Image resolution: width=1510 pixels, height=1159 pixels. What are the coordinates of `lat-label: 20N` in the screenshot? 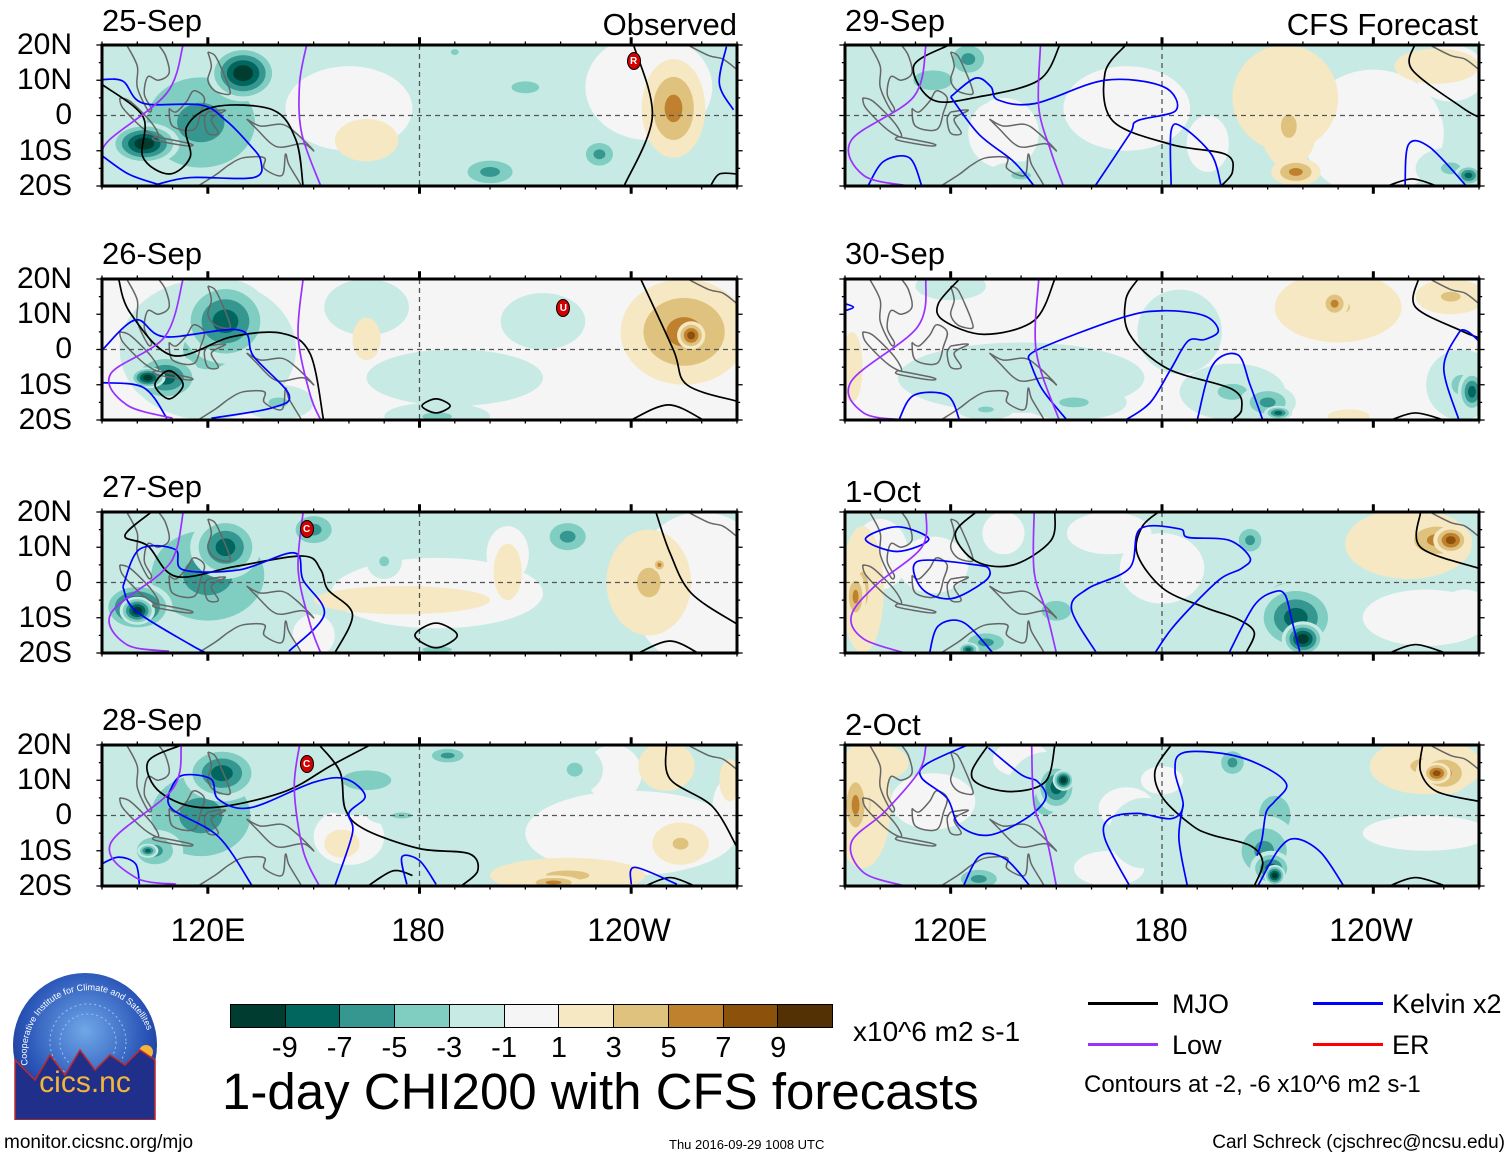 It's located at (44, 511).